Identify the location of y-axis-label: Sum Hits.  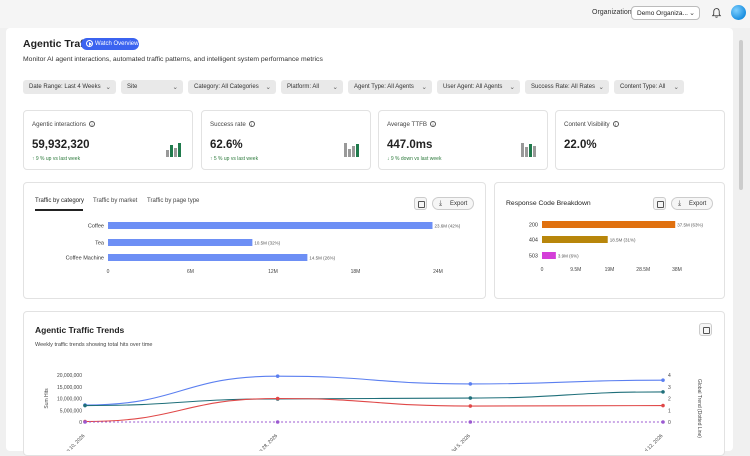
(47, 398).